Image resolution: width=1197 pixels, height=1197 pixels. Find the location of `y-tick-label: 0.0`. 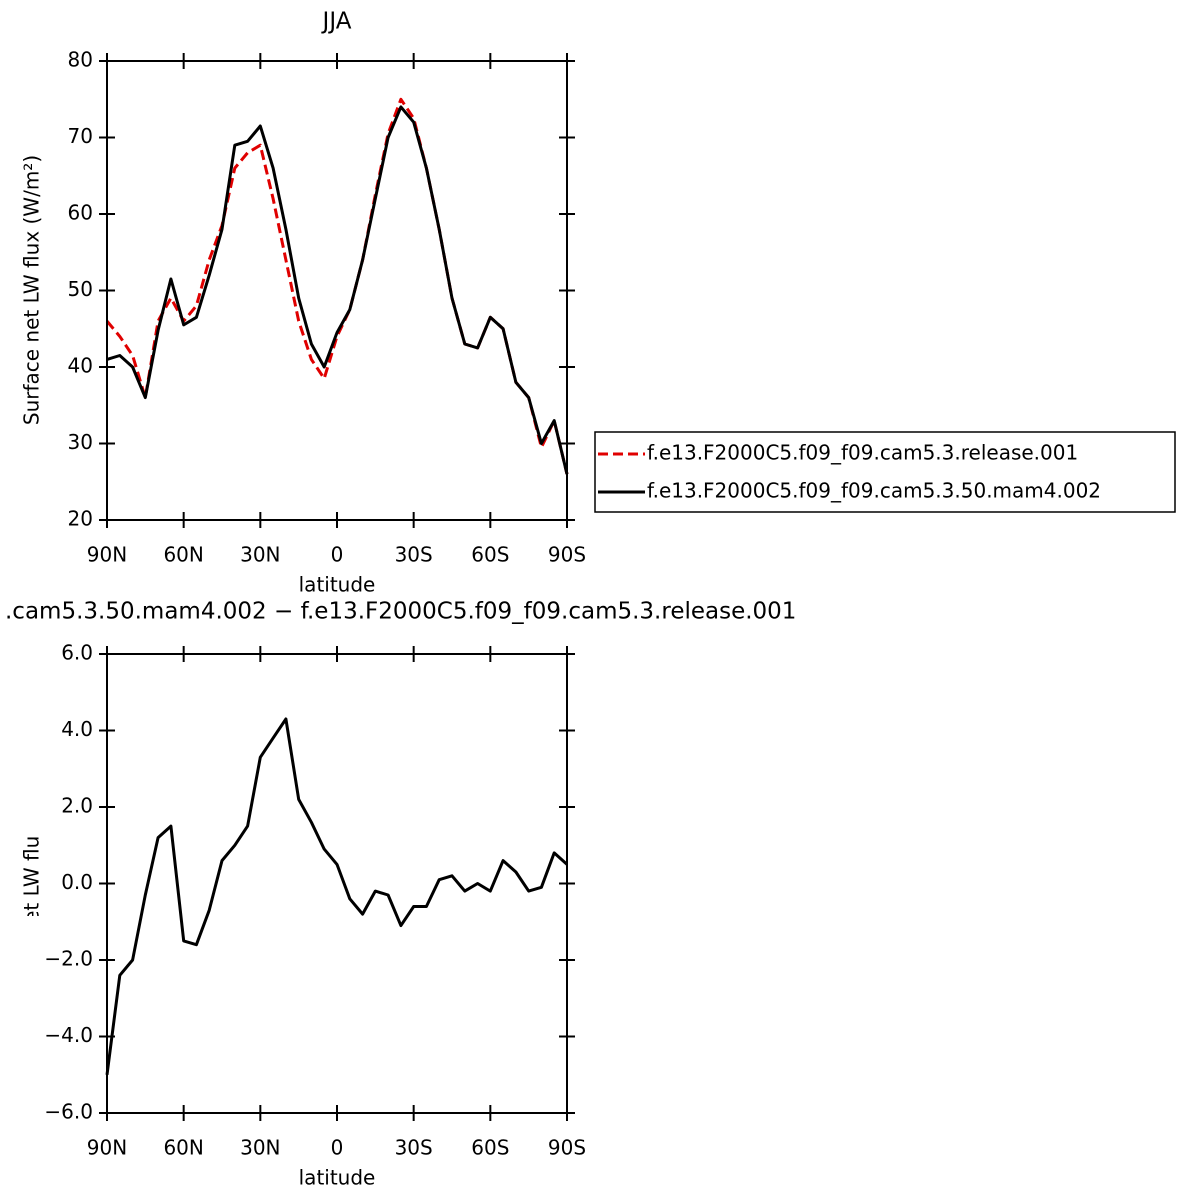

y-tick-label: 0.0 is located at coordinates (77, 882).